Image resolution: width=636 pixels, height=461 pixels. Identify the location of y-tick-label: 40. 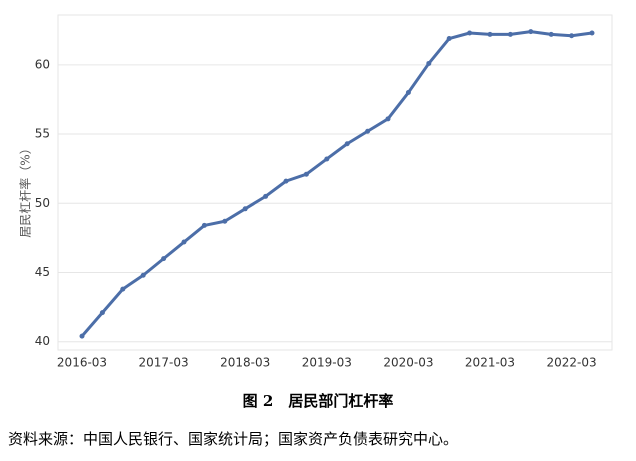
(42, 341).